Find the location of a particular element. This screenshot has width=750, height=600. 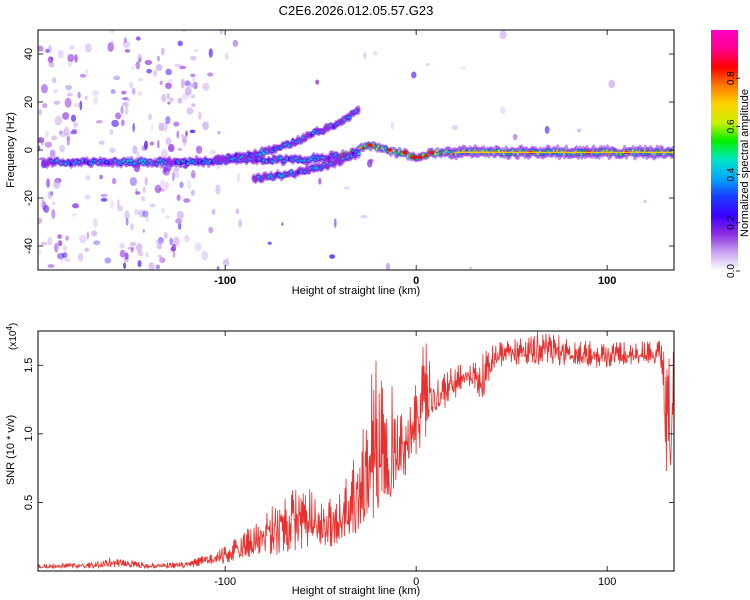

colorbar-bar is located at coordinates (724, 150).